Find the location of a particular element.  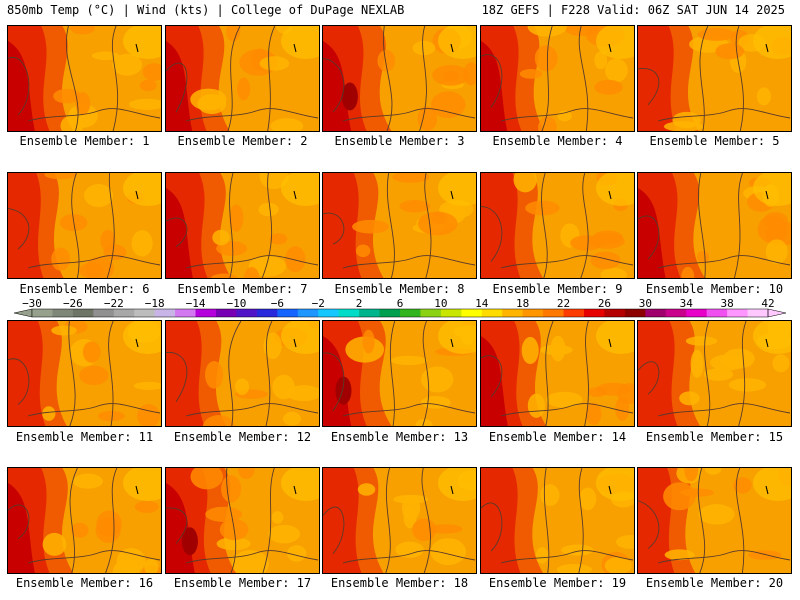

ensemble-member-caption: Ensemble Member: 16 is located at coordinates (84, 583).